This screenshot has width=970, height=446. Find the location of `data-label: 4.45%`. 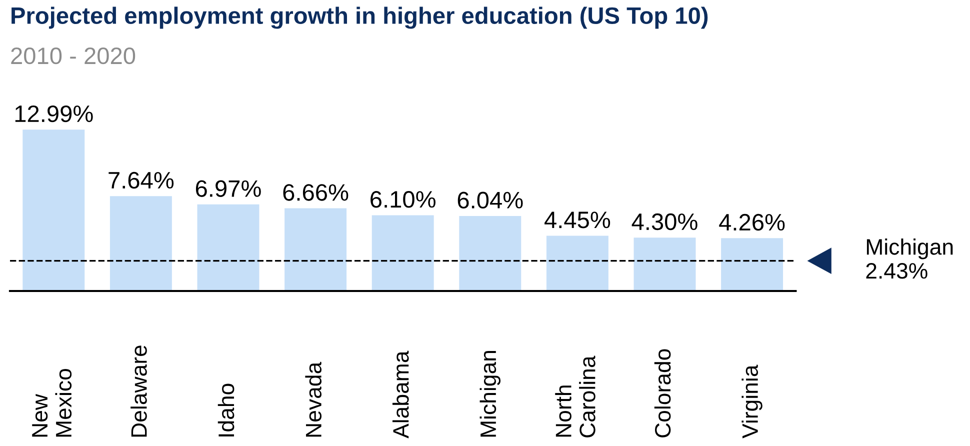

data-label: 4.45% is located at coordinates (577, 220).